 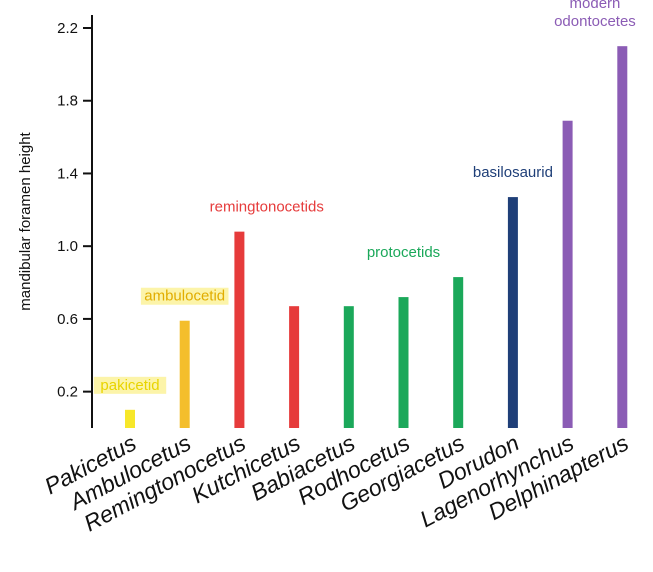 I want to click on y-tick-label: 1.4, so click(x=67, y=173).